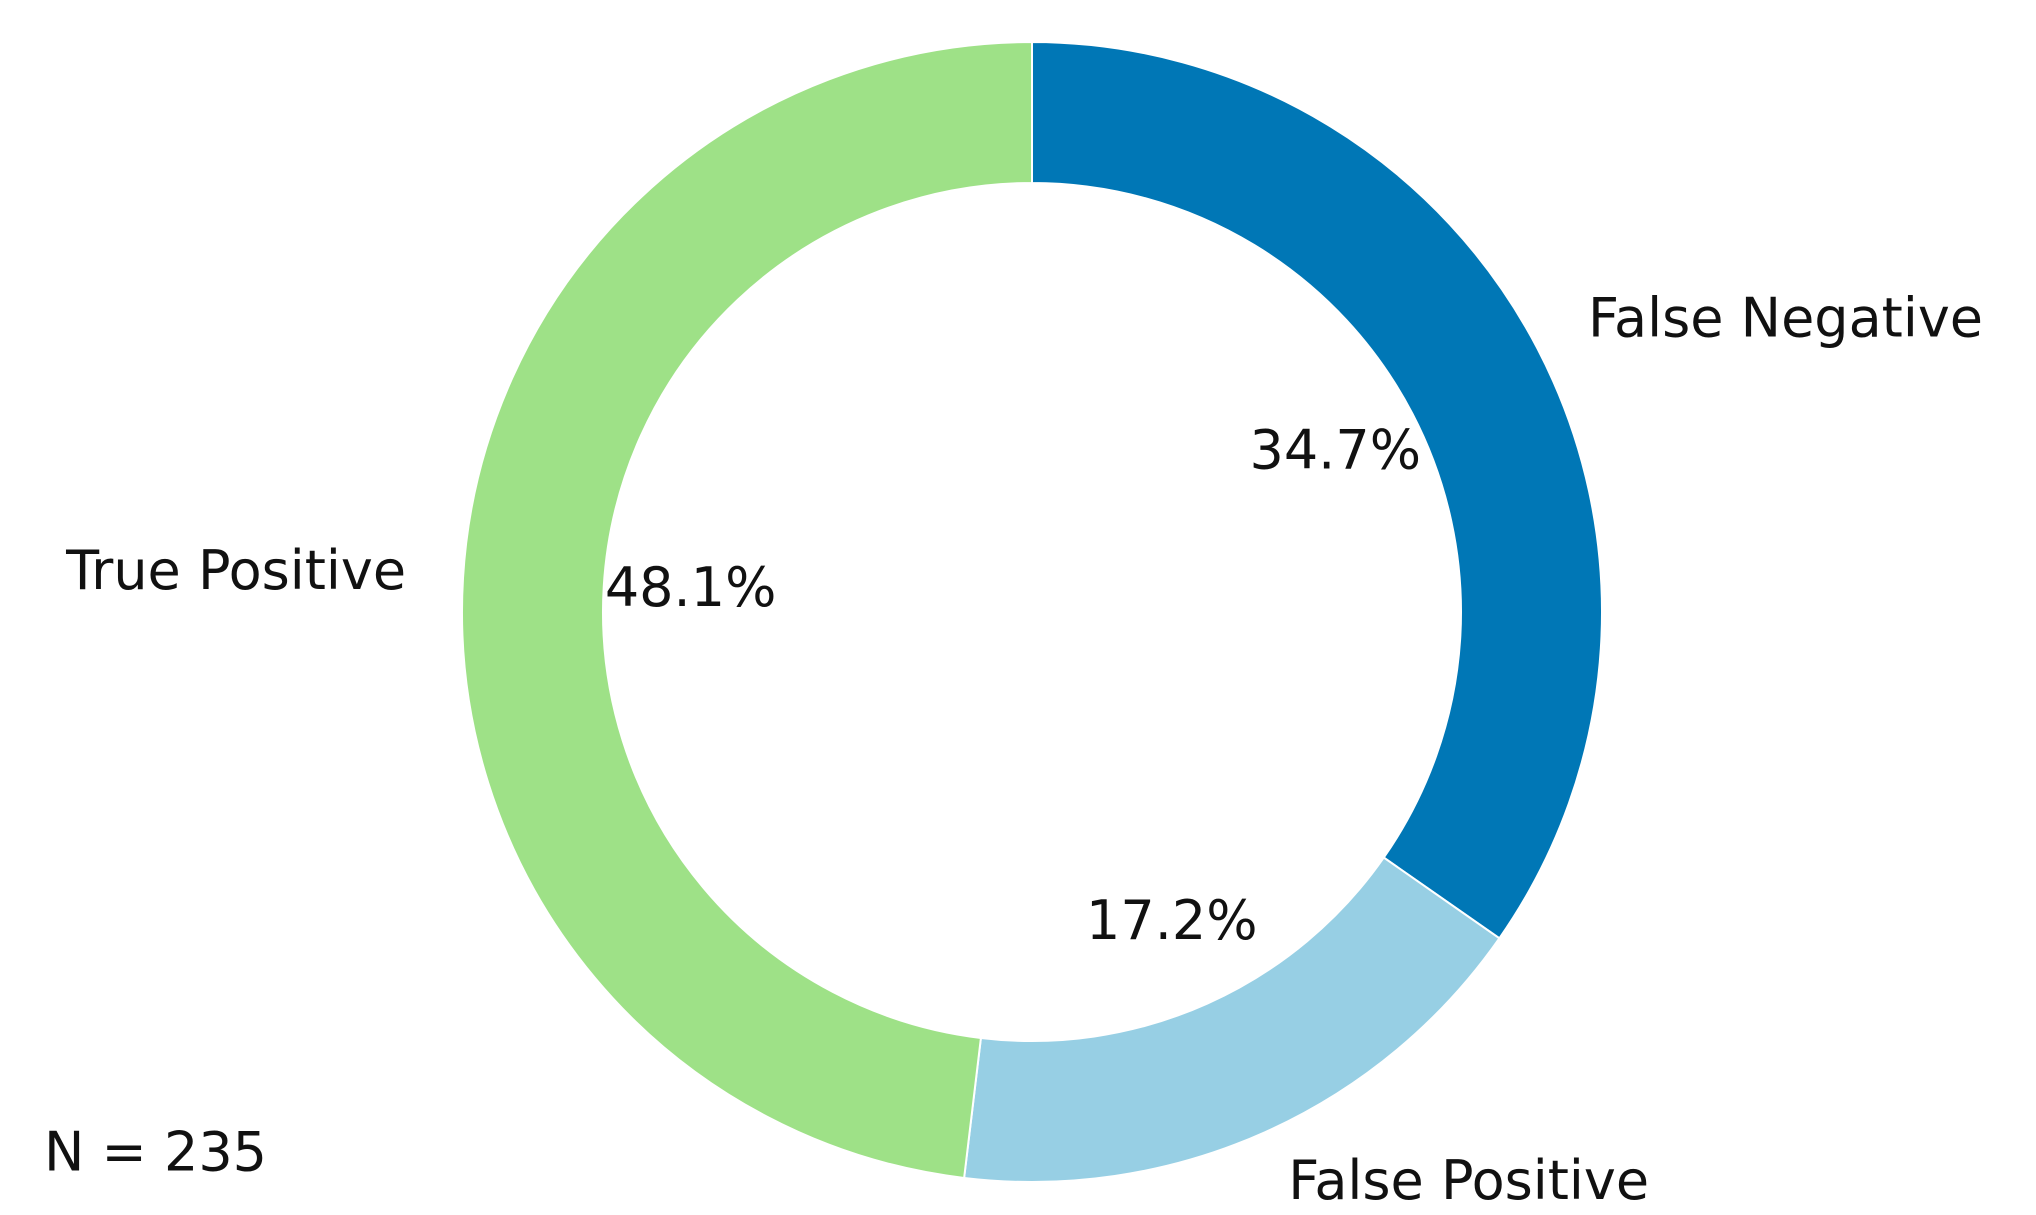 The width and height of the screenshot is (2036, 1215). I want to click on segment-label: False Negative, so click(1785, 318).